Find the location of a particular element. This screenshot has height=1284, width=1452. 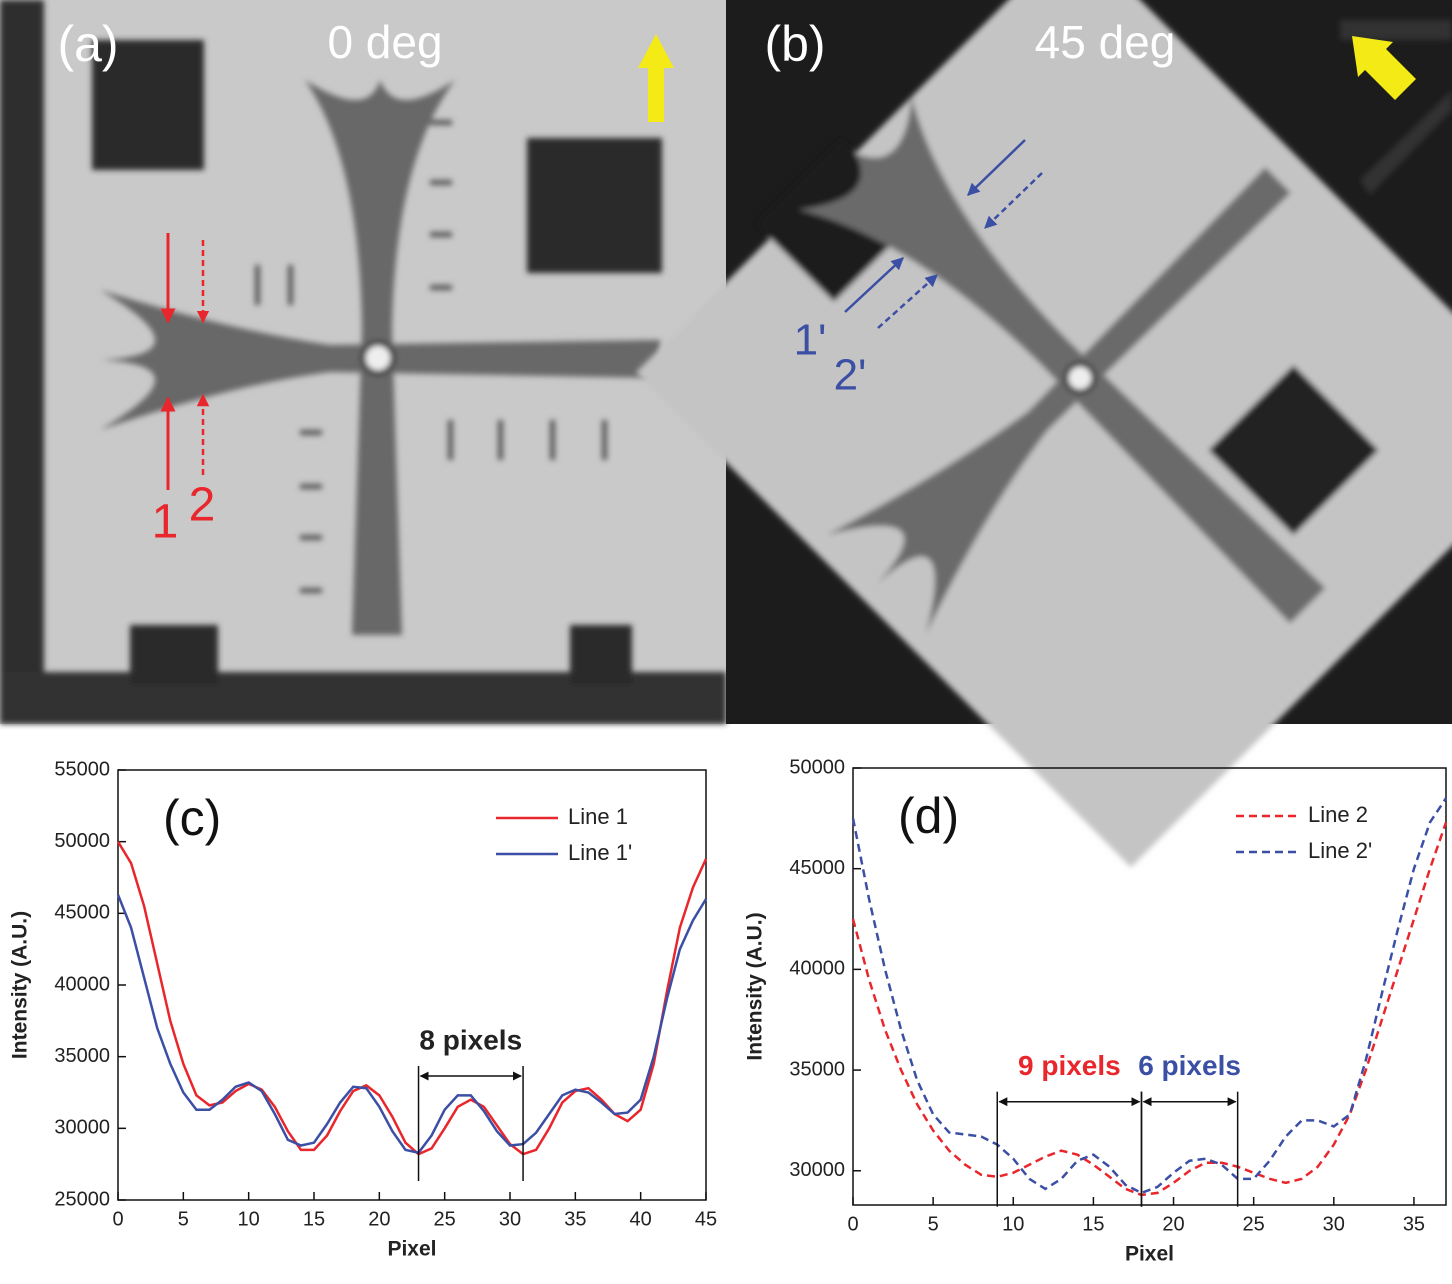

annotation: 9 pixels is located at coordinates (1069, 1065).